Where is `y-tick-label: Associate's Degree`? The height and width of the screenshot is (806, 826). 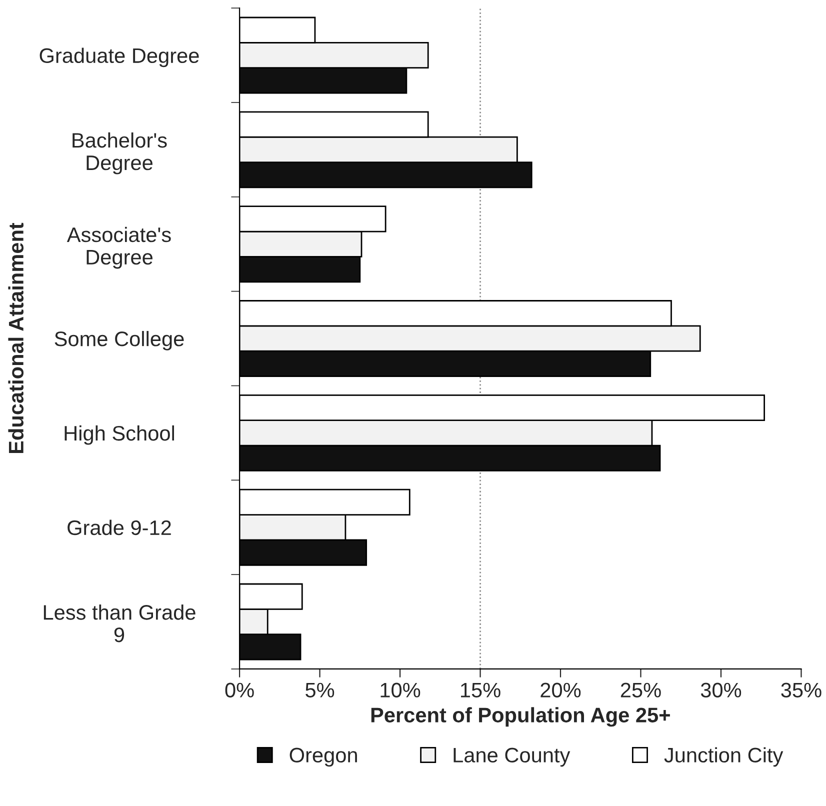
y-tick-label: Associate's Degree is located at coordinates (118, 247).